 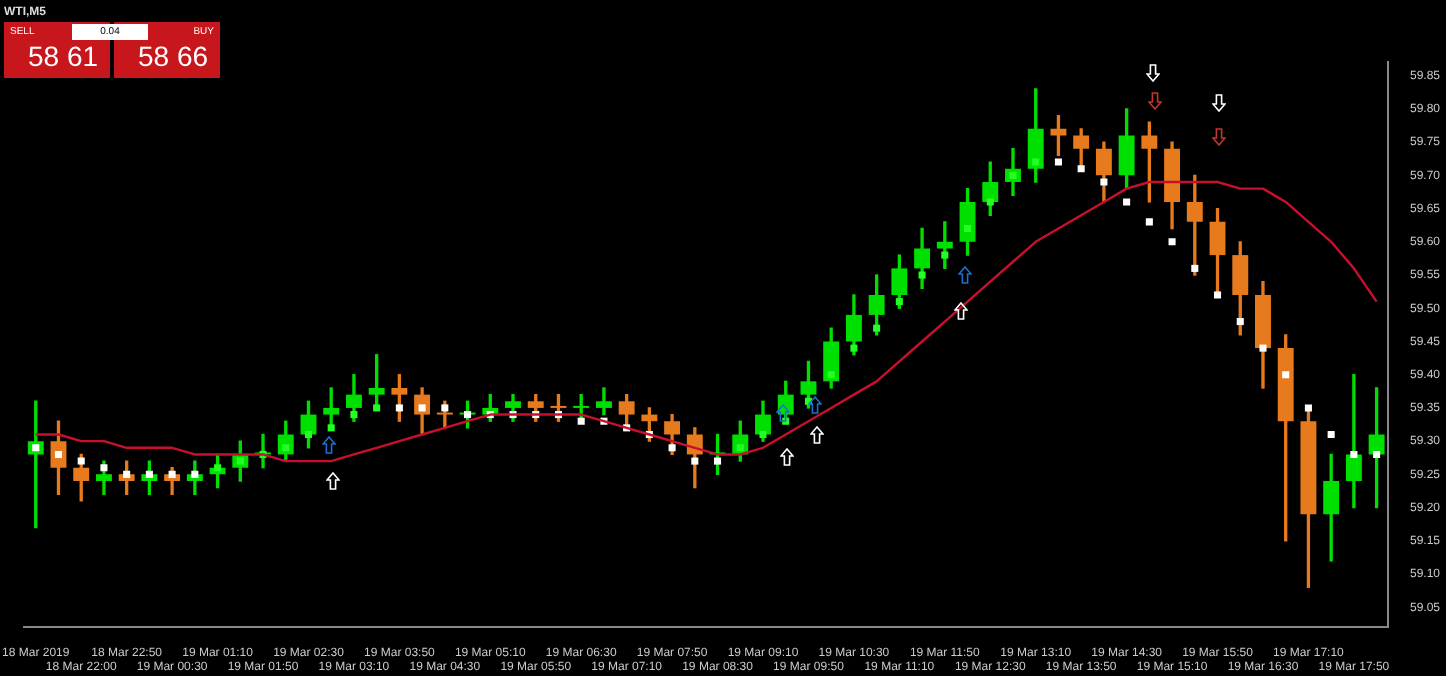 What do you see at coordinates (173, 56) in the screenshot?
I see `annotation: 58 66` at bounding box center [173, 56].